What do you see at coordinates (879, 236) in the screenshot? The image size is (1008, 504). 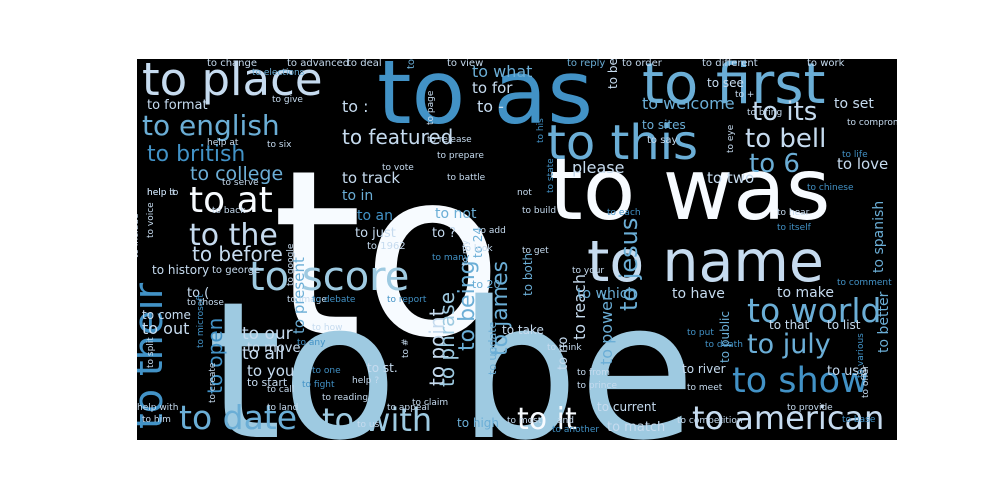 I see `cloud-word: to spanish` at bounding box center [879, 236].